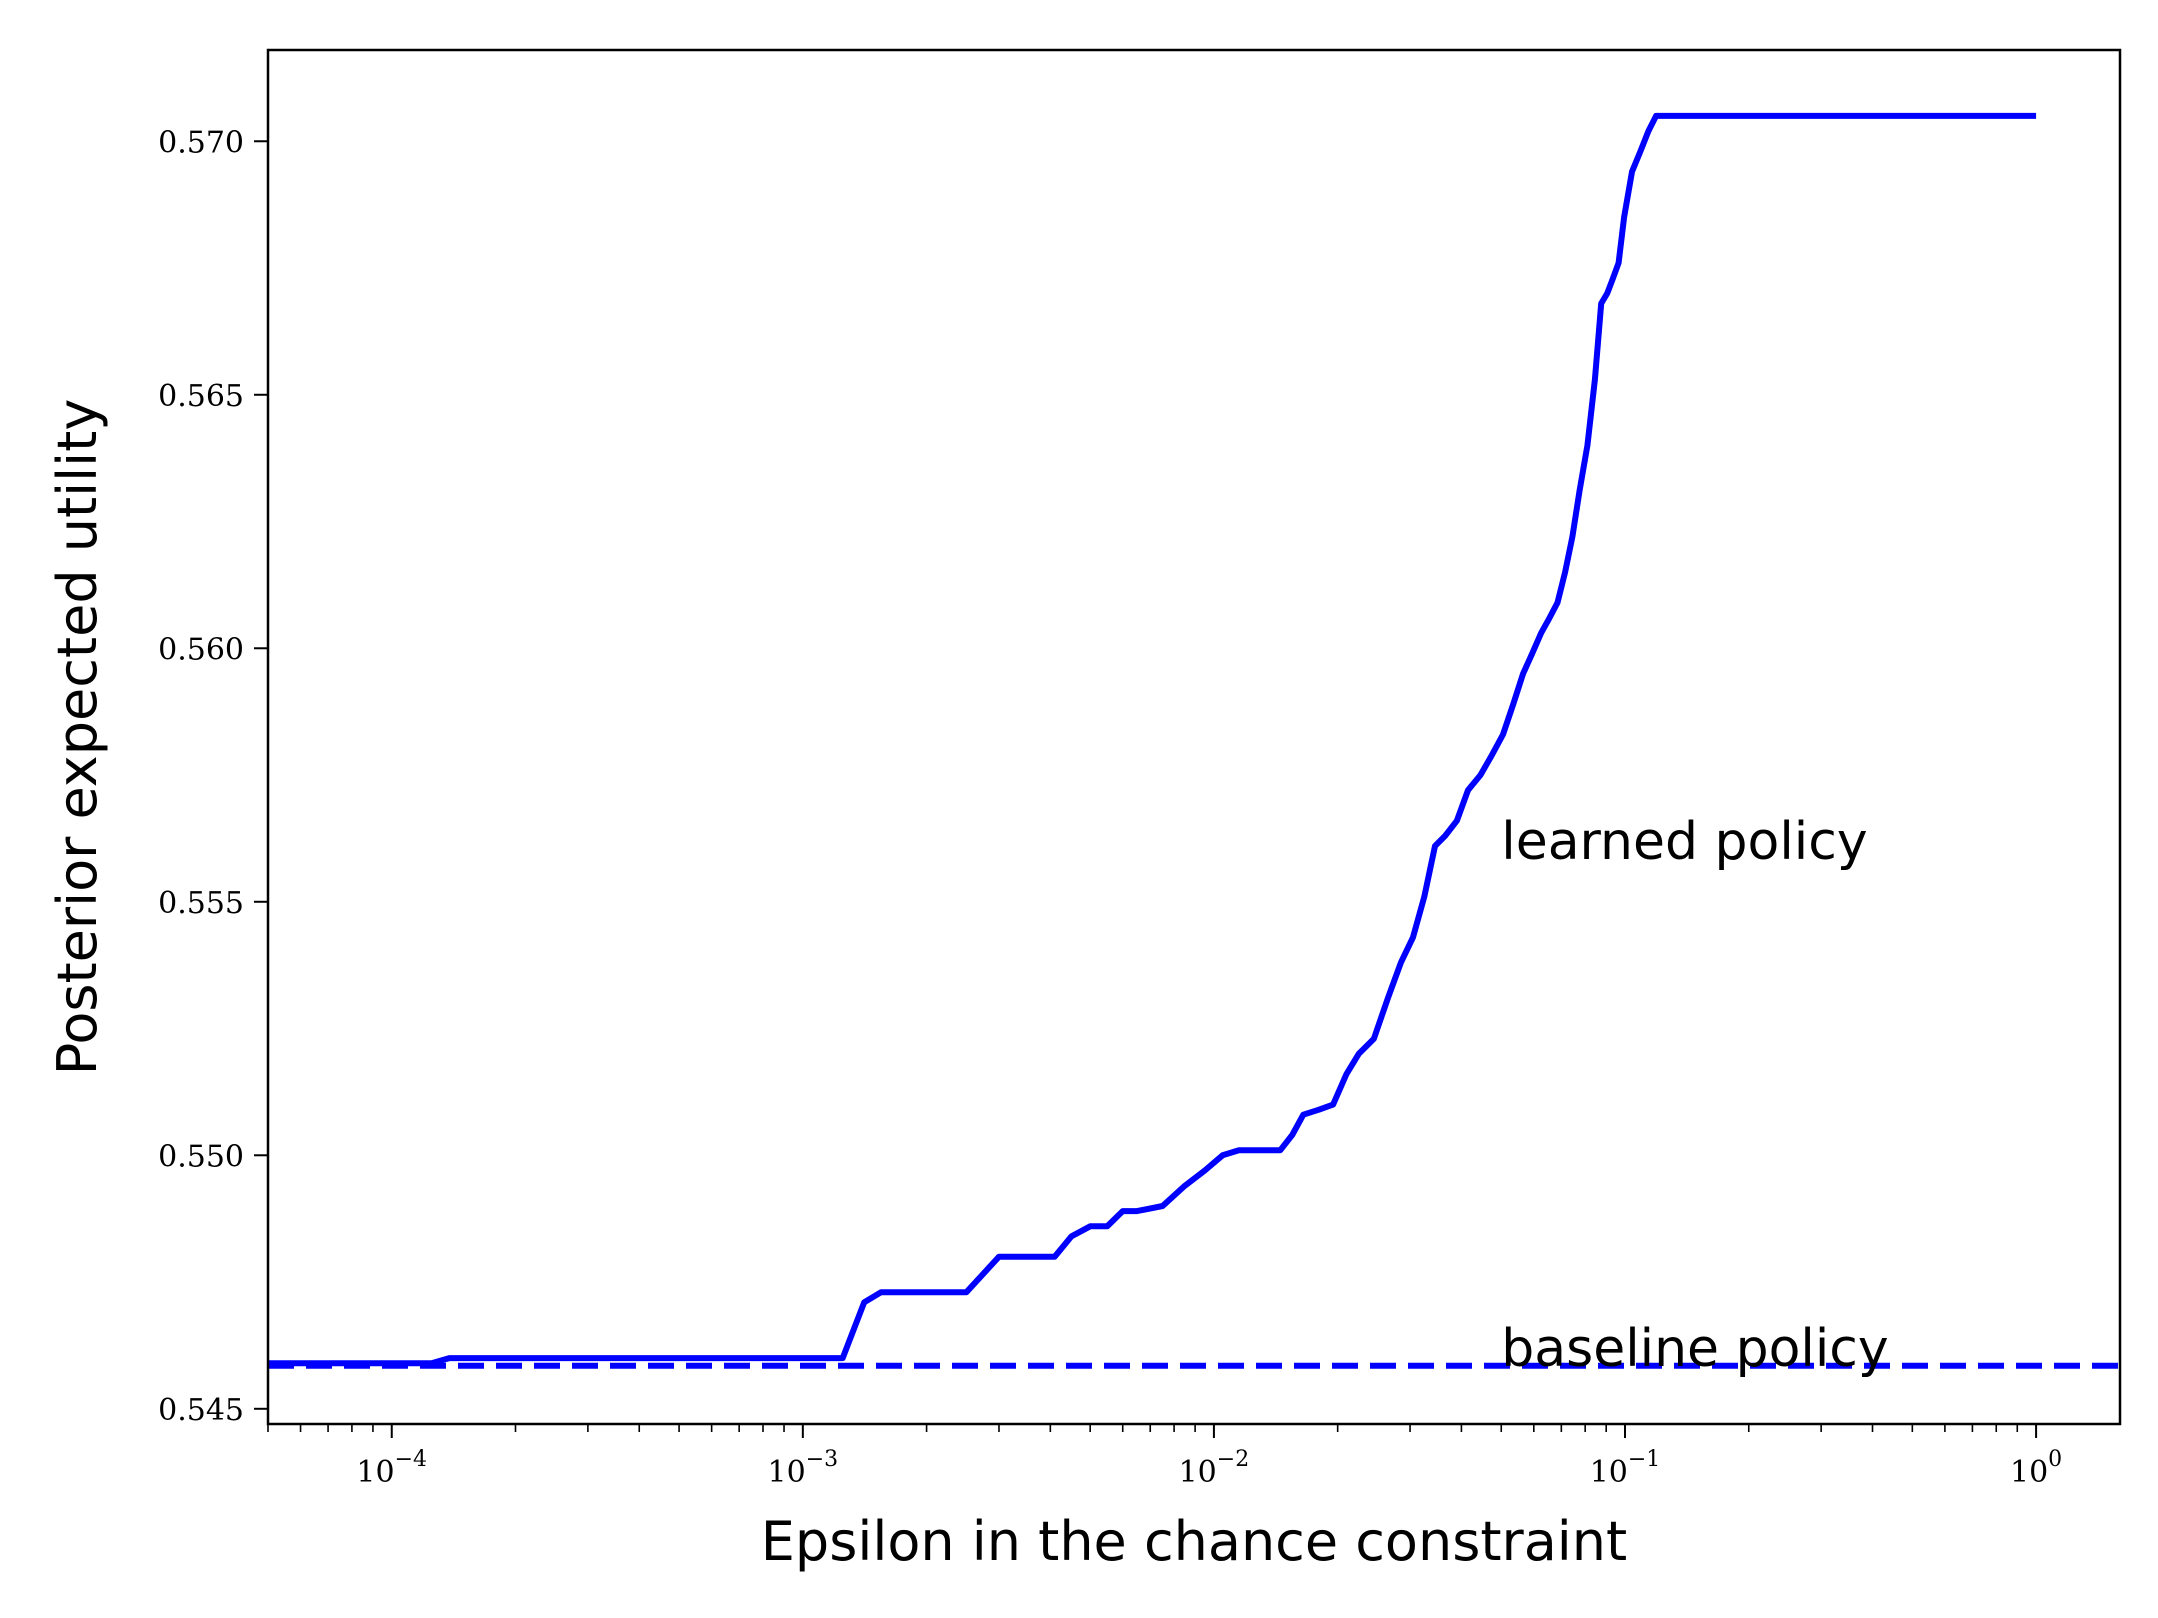 The height and width of the screenshot is (1618, 2158). I want to click on x-tick-exponent: −1, so click(1644, 1459).